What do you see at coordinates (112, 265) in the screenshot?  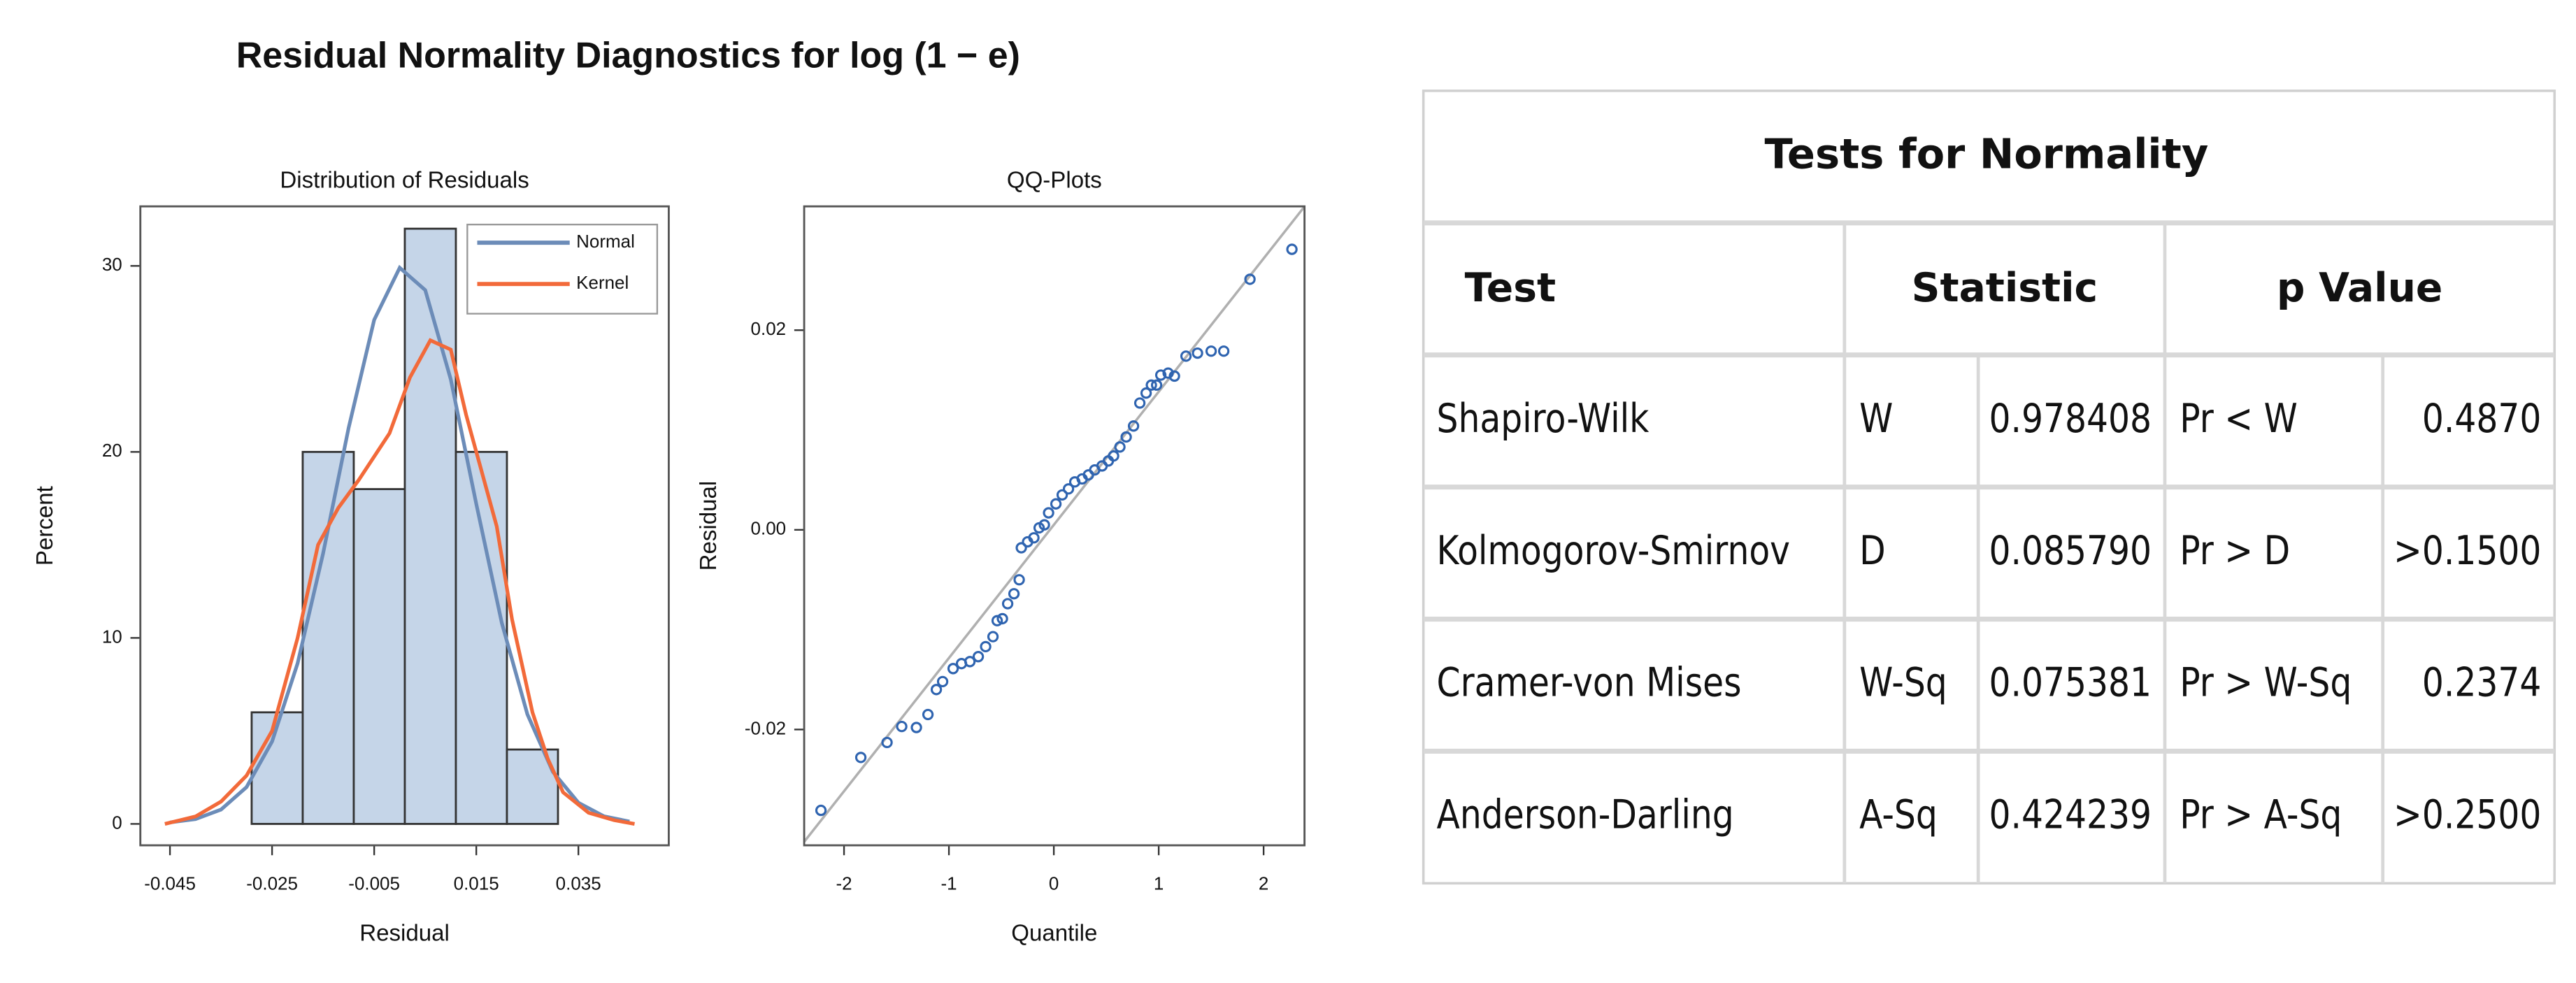 I see `y-tick-label: 30` at bounding box center [112, 265].